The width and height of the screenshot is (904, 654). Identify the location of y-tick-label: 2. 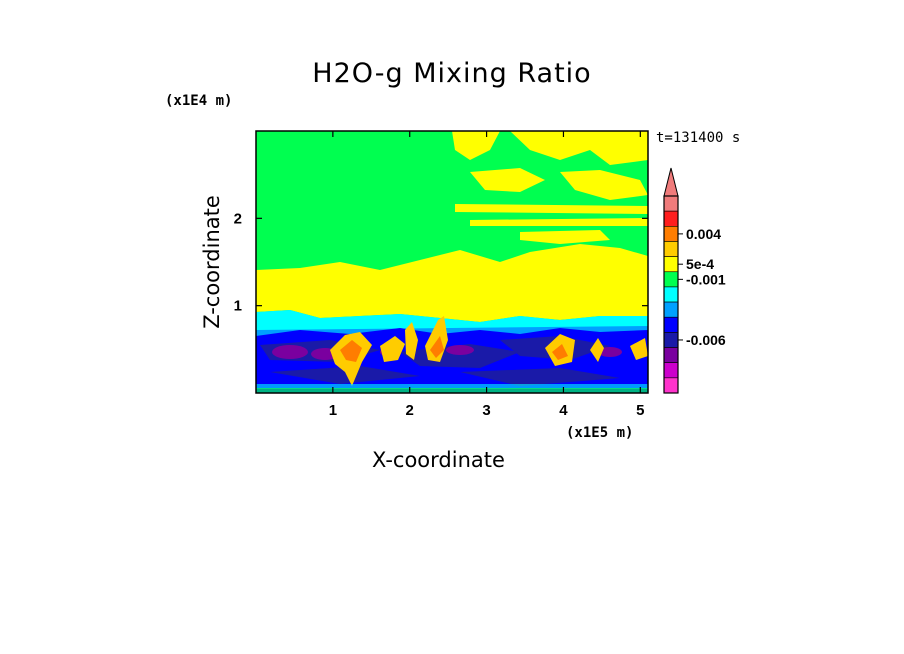
(238, 218).